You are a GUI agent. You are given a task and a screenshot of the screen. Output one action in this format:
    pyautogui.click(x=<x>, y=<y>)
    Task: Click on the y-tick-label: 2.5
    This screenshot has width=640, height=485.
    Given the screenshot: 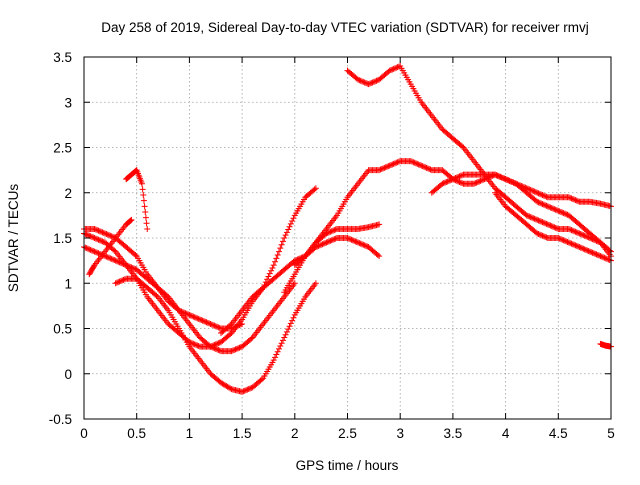 What is the action you would take?
    pyautogui.click(x=62, y=148)
    